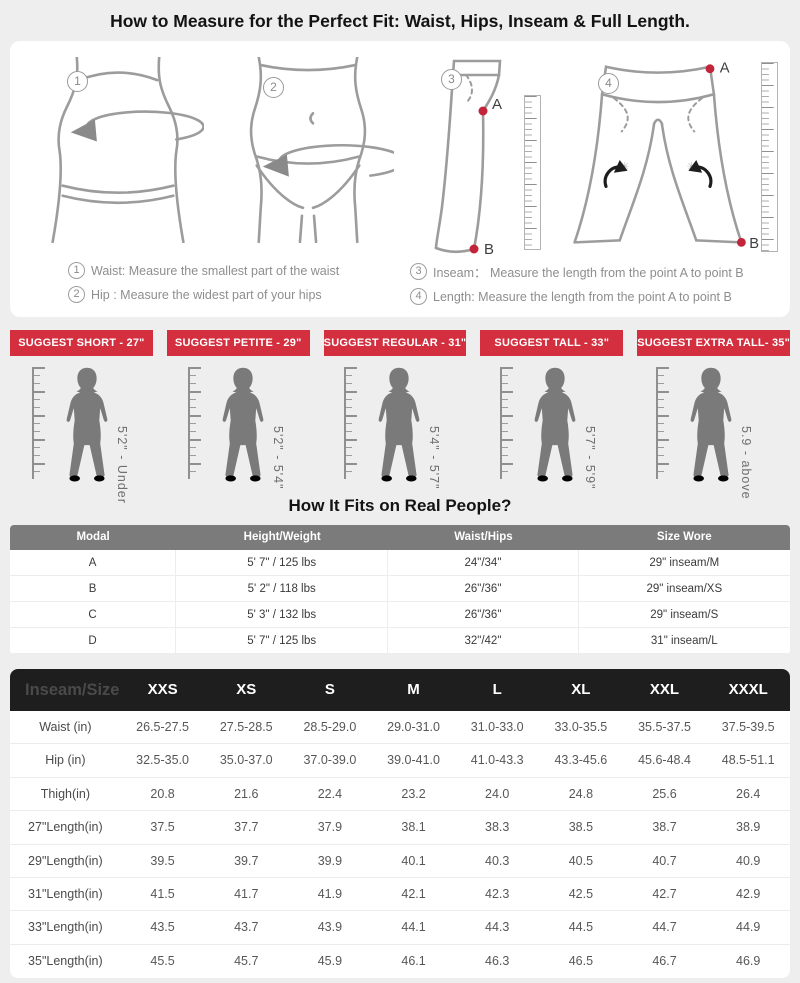  Describe the element at coordinates (413, 728) in the screenshot. I see `data-cell: 29.0-31.0` at that location.